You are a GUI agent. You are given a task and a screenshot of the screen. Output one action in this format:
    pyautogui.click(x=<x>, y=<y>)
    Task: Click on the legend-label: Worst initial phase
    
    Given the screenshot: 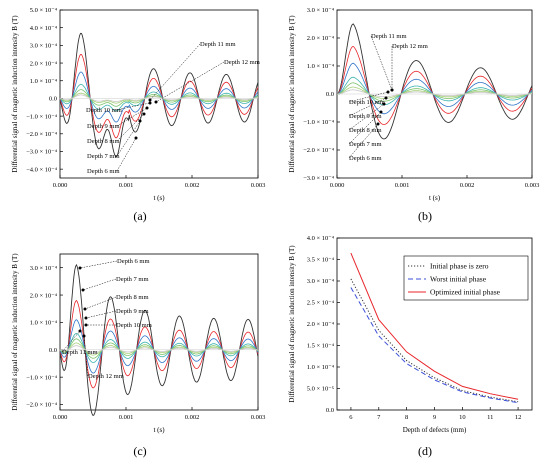 What is the action you would take?
    pyautogui.click(x=458, y=279)
    